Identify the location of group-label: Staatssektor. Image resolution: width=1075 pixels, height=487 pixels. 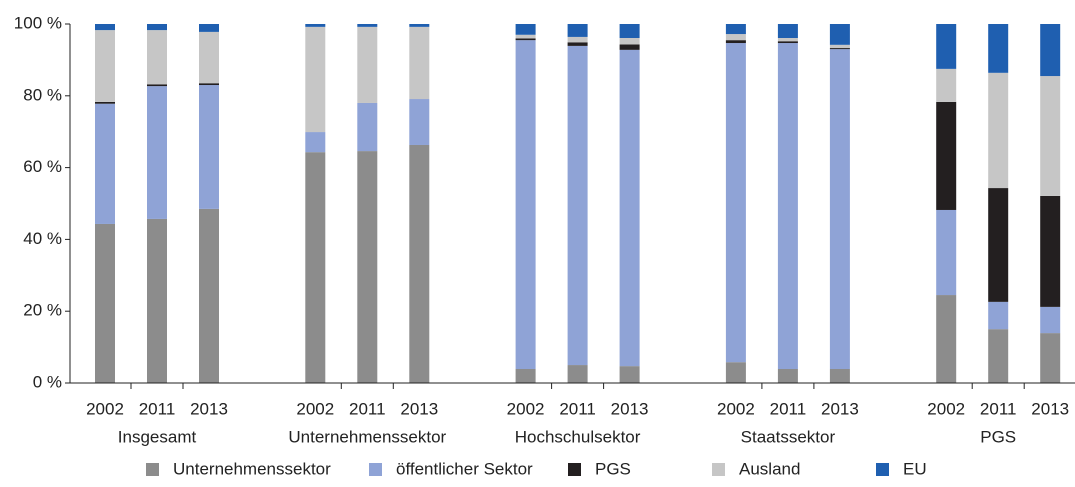
(788, 436).